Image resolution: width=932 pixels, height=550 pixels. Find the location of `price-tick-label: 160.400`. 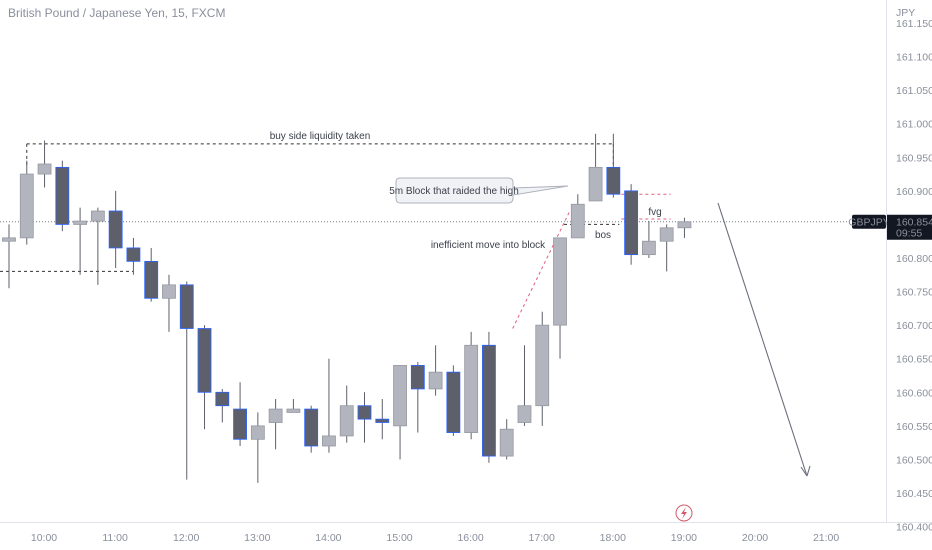

price-tick-label: 160.400 is located at coordinates (914, 528).